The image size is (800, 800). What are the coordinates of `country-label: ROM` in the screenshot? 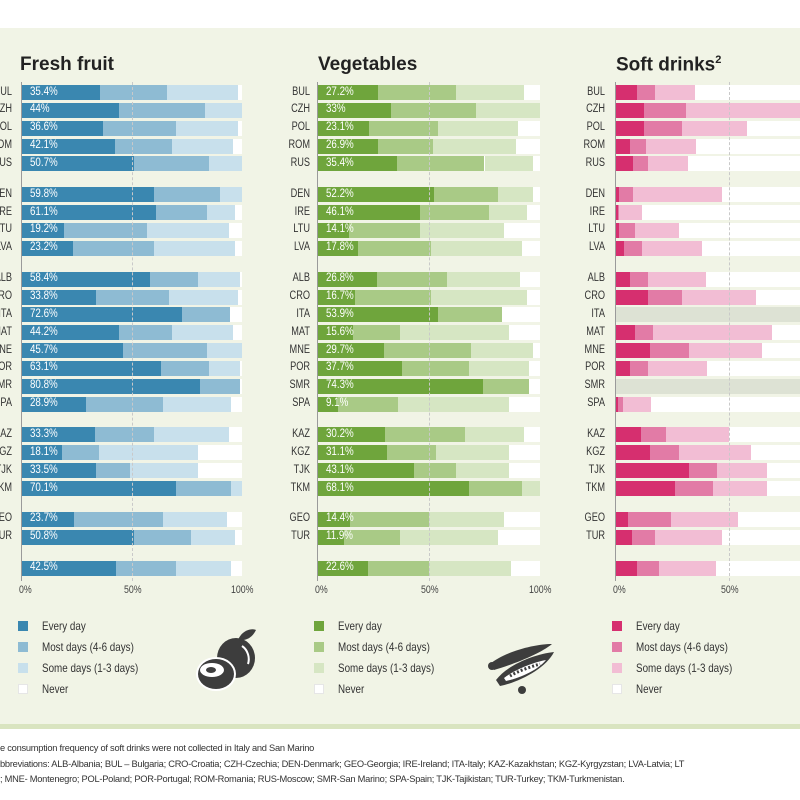 It's located at (594, 145).